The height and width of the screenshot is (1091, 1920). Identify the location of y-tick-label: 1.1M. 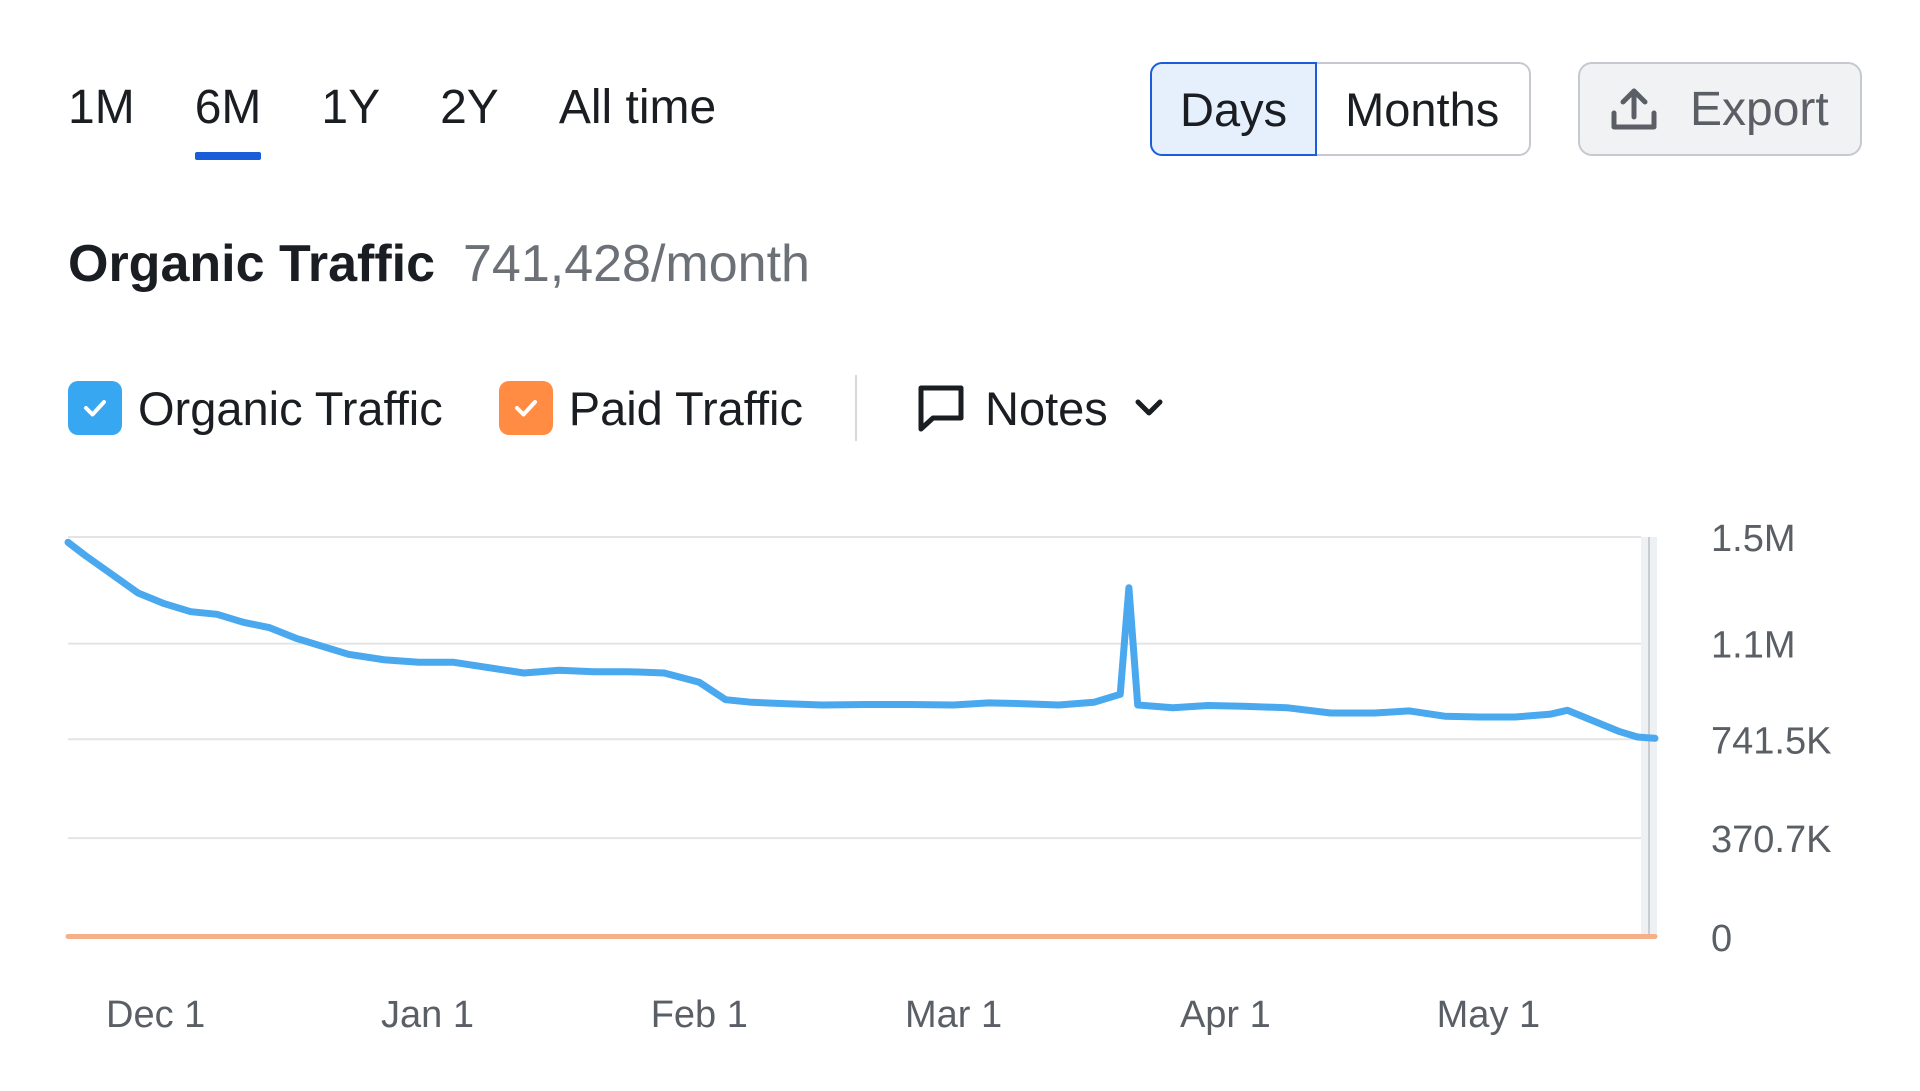
(1753, 646).